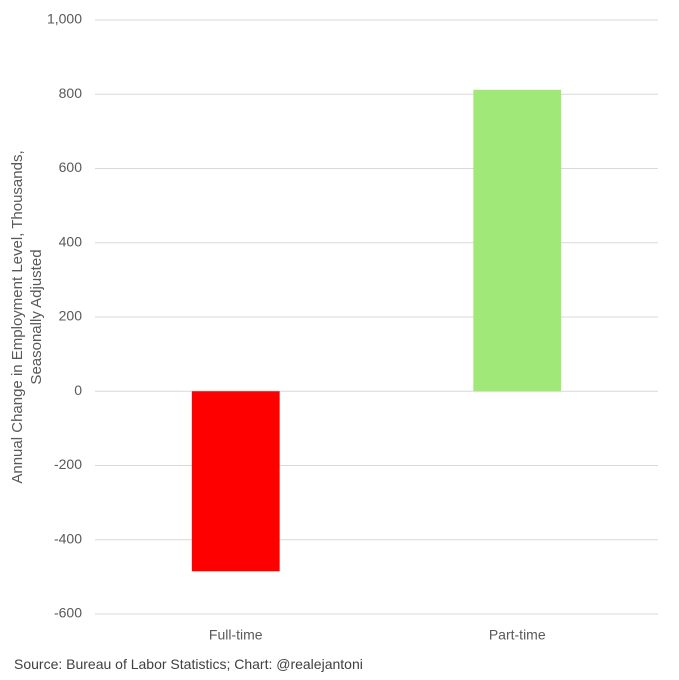 This screenshot has width=679, height=680. Describe the element at coordinates (517, 635) in the screenshot. I see `x-tick-label: Part-time` at that location.